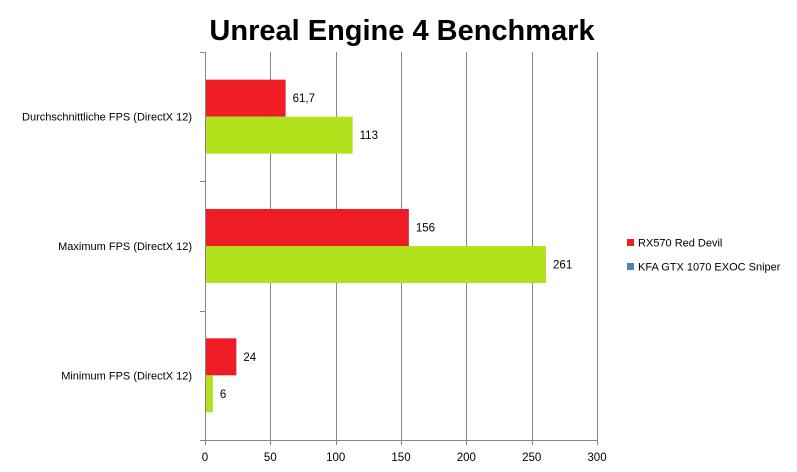 This screenshot has height=472, width=797. Describe the element at coordinates (704, 256) in the screenshot. I see `legend: RX570 Red Devil KFA GTX 1070 EXOC Sniper` at that location.